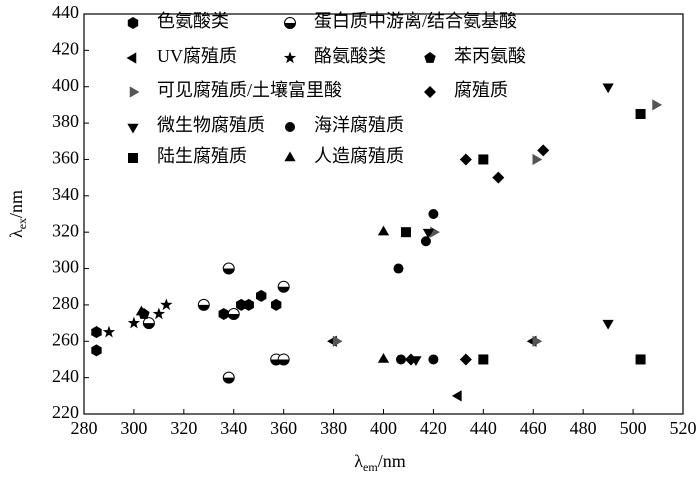 Image resolution: width=700 pixels, height=486 pixels. Describe the element at coordinates (65, 12) in the screenshot. I see `y-tick-label: 440` at that location.